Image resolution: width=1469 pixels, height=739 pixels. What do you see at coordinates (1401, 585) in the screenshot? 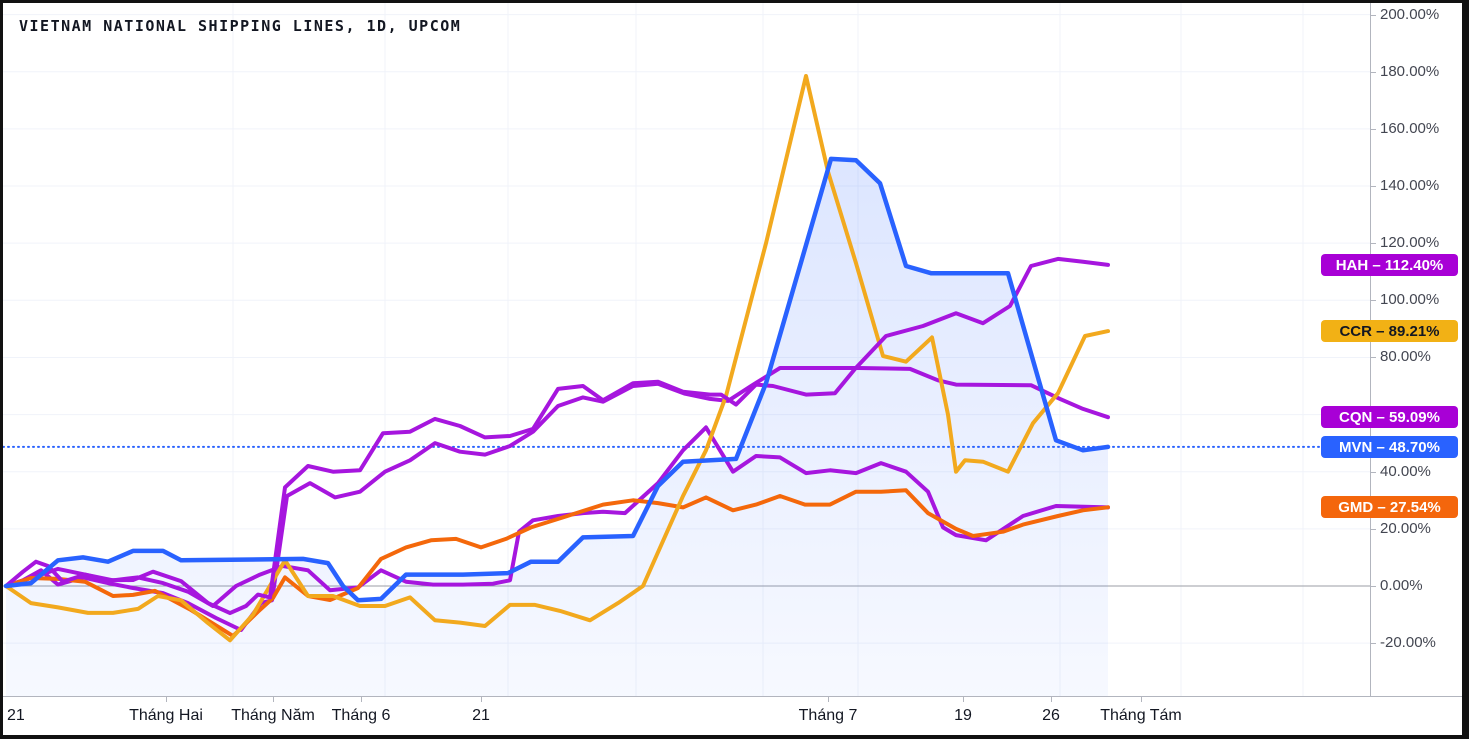
I see `y-axis-label: 0.00%` at bounding box center [1401, 585].